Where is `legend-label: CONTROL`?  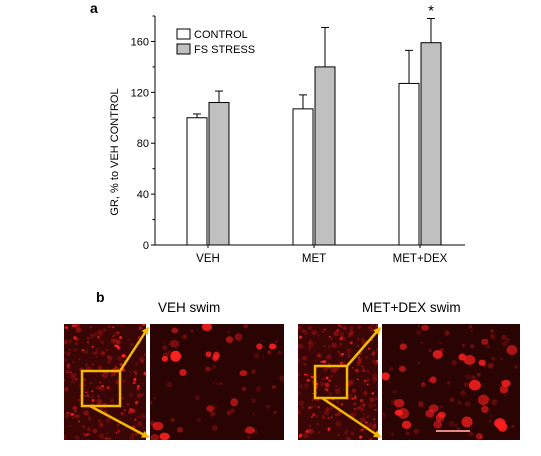 legend-label: CONTROL is located at coordinates (221, 35).